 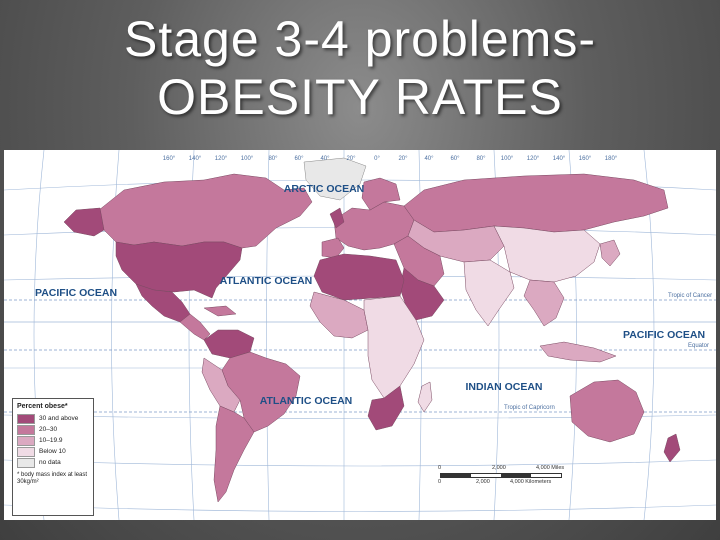 What do you see at coordinates (425, 397) in the screenshot?
I see `madagascar` at bounding box center [425, 397].